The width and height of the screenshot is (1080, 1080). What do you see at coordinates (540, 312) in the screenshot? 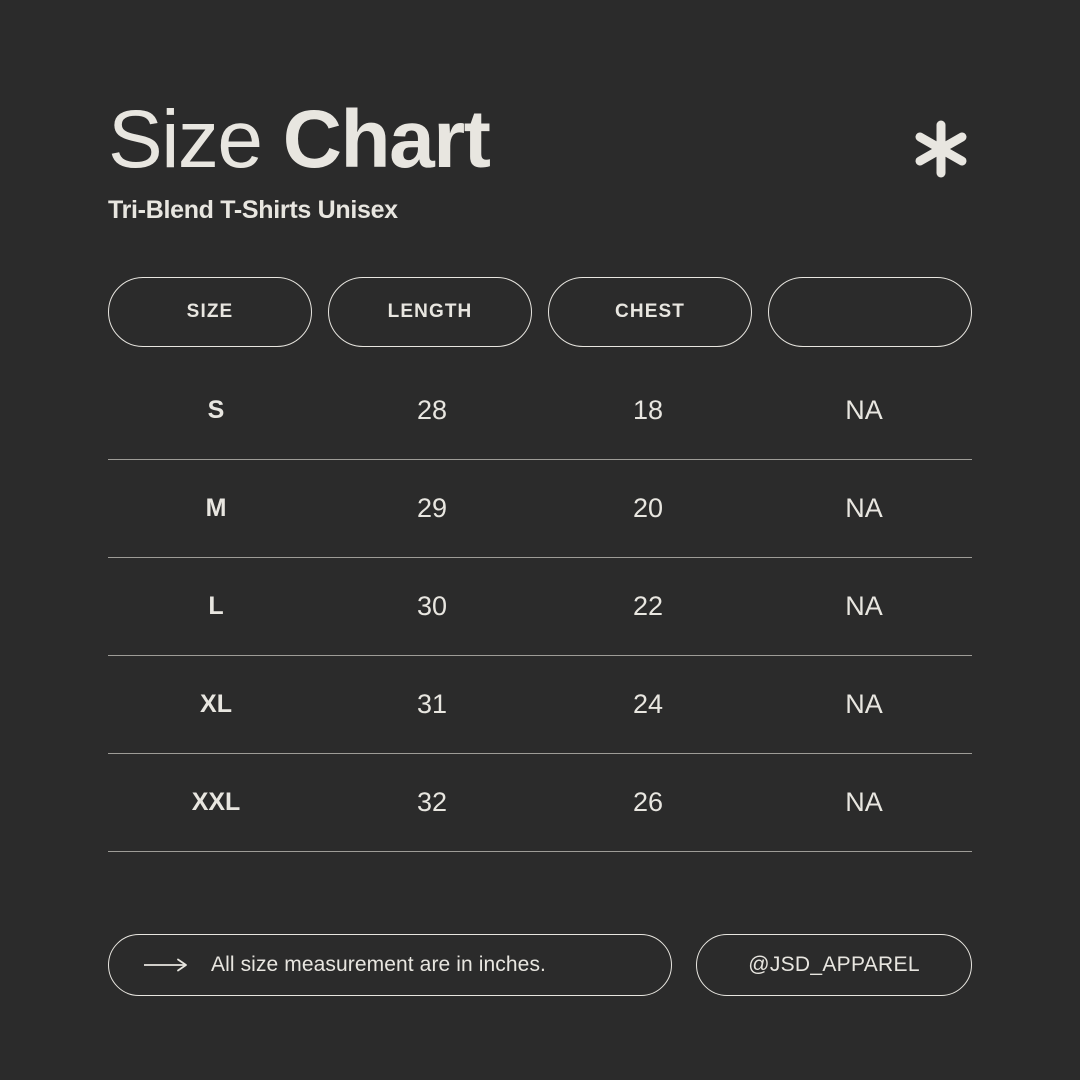
I see `table-header-row: SIZE LENGTH CHEST` at bounding box center [540, 312].